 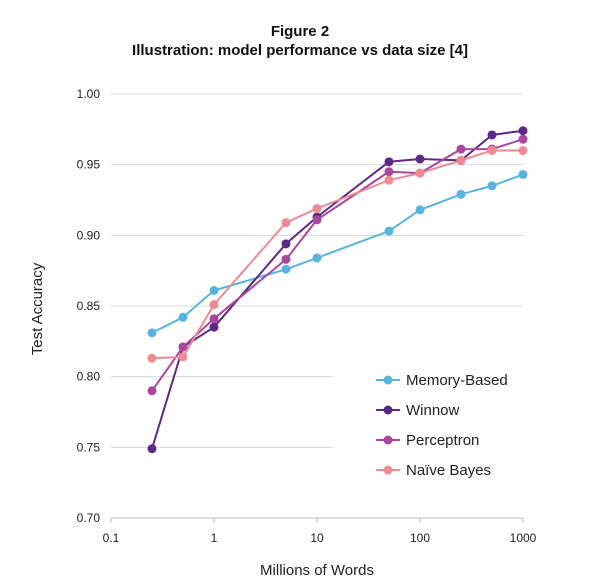 I want to click on legend: Memory-Based Winnow Perceptron Naïve Bayes, so click(x=442, y=425).